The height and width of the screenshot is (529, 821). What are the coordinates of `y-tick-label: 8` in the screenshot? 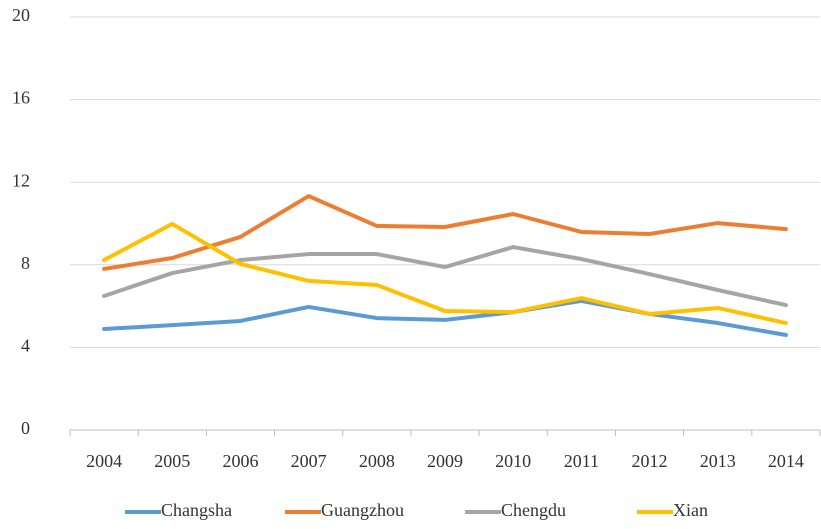 It's located at (25, 263).